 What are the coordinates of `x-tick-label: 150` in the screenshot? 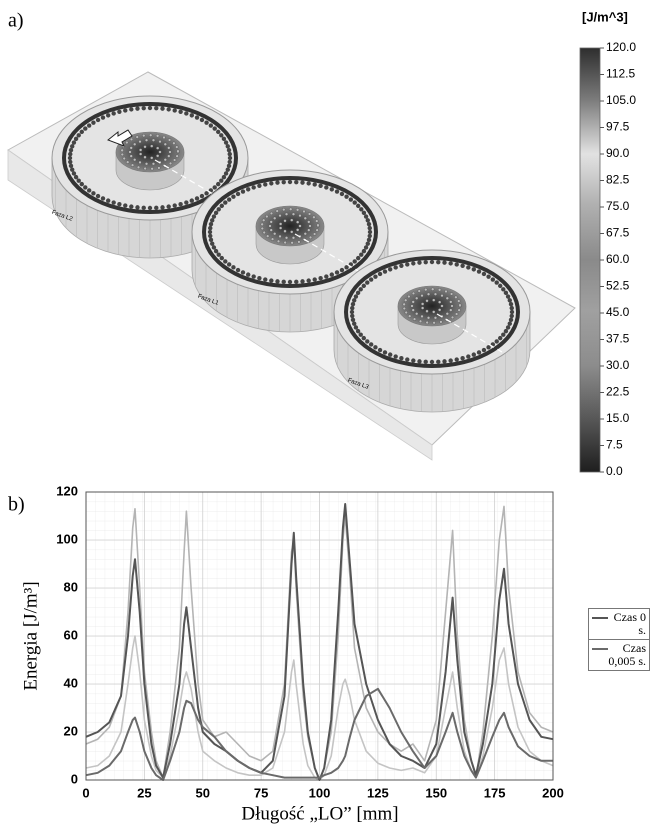 It's located at (436, 792).